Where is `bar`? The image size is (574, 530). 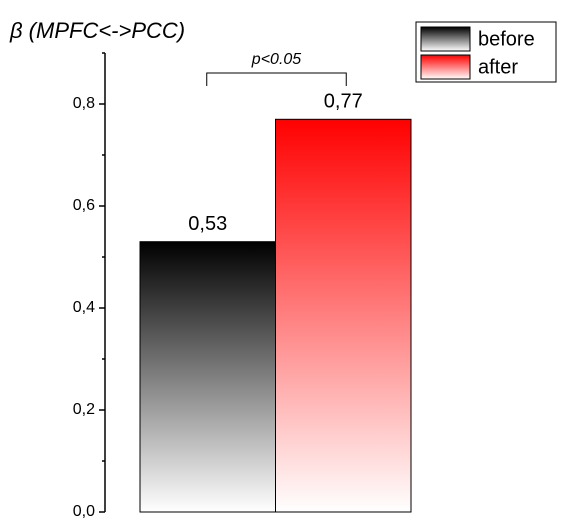 bar is located at coordinates (207, 377).